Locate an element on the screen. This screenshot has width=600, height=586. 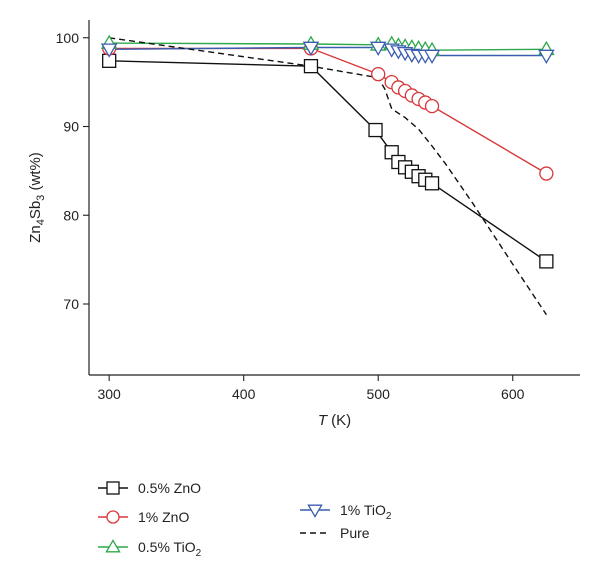
y-axis-title-part-2: 4 is located at coordinates (41, 222).